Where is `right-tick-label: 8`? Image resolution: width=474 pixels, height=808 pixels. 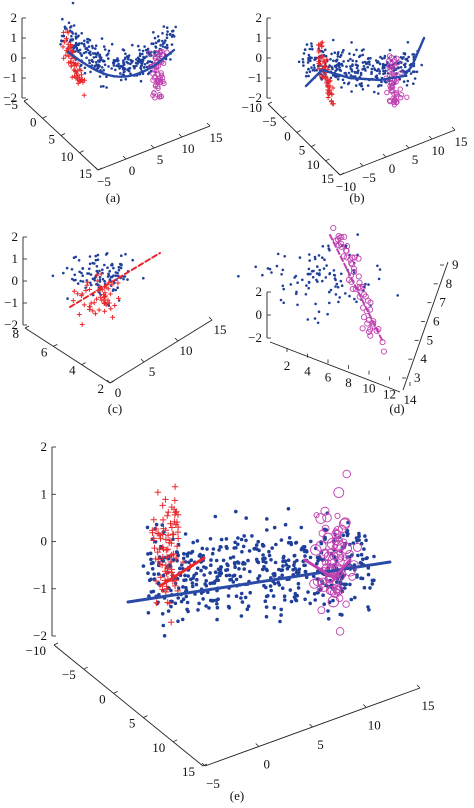
right-tick-label: 8 is located at coordinates (449, 283).